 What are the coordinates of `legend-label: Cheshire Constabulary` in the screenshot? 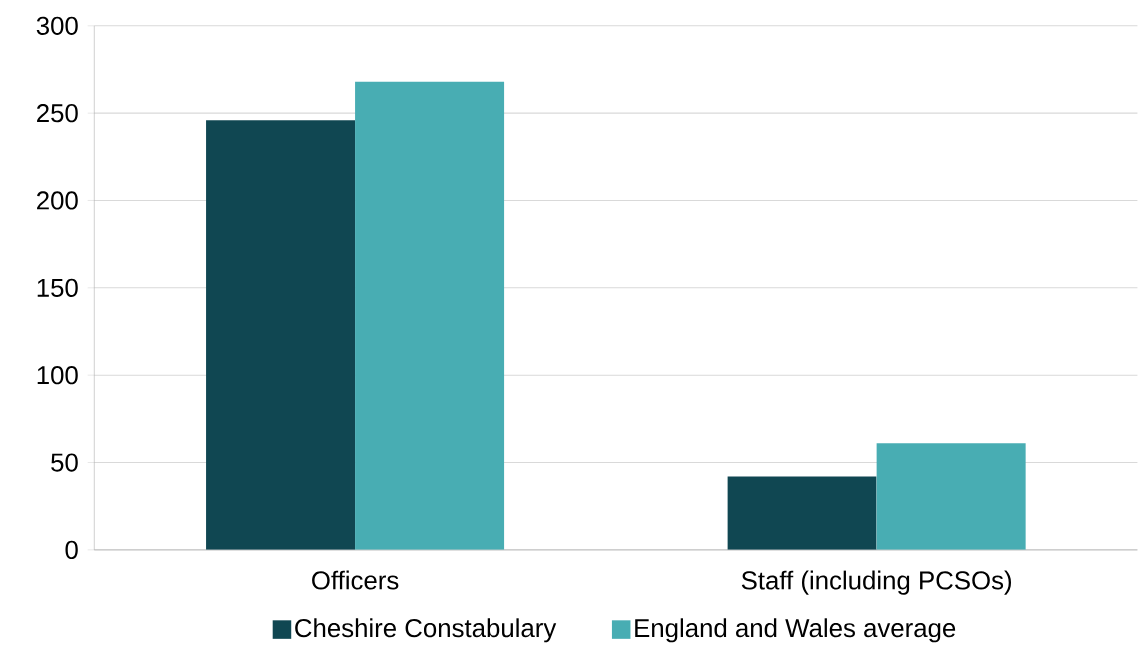 It's located at (426, 630).